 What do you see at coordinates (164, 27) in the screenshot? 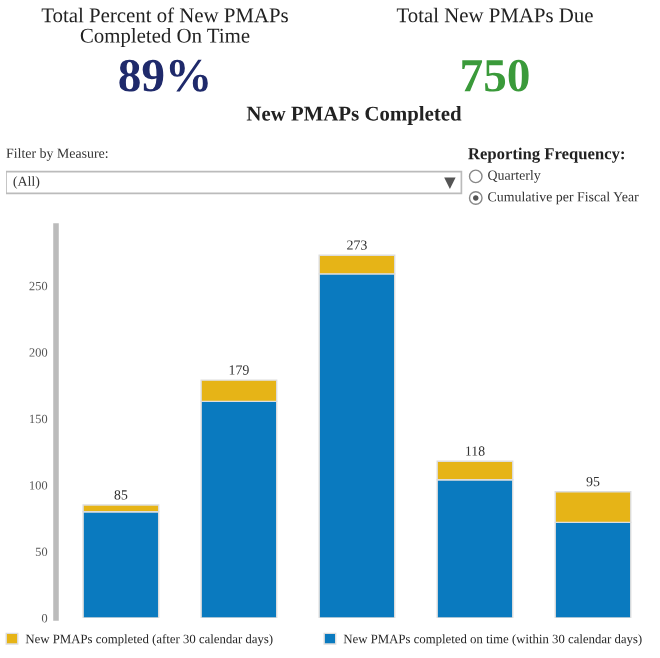
I see `text: Total Percent of New PMAPs Completed On Time` at bounding box center [164, 27].